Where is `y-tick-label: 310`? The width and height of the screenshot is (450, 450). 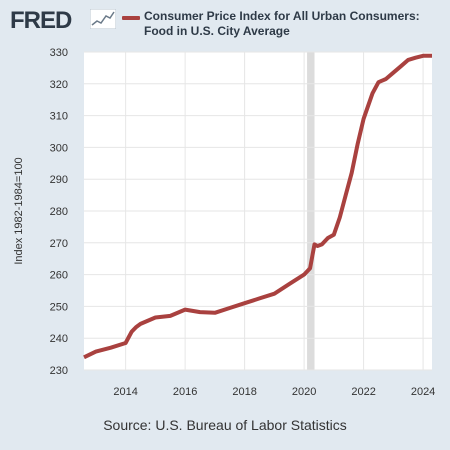 y-tick-label: 310 is located at coordinates (59, 117).